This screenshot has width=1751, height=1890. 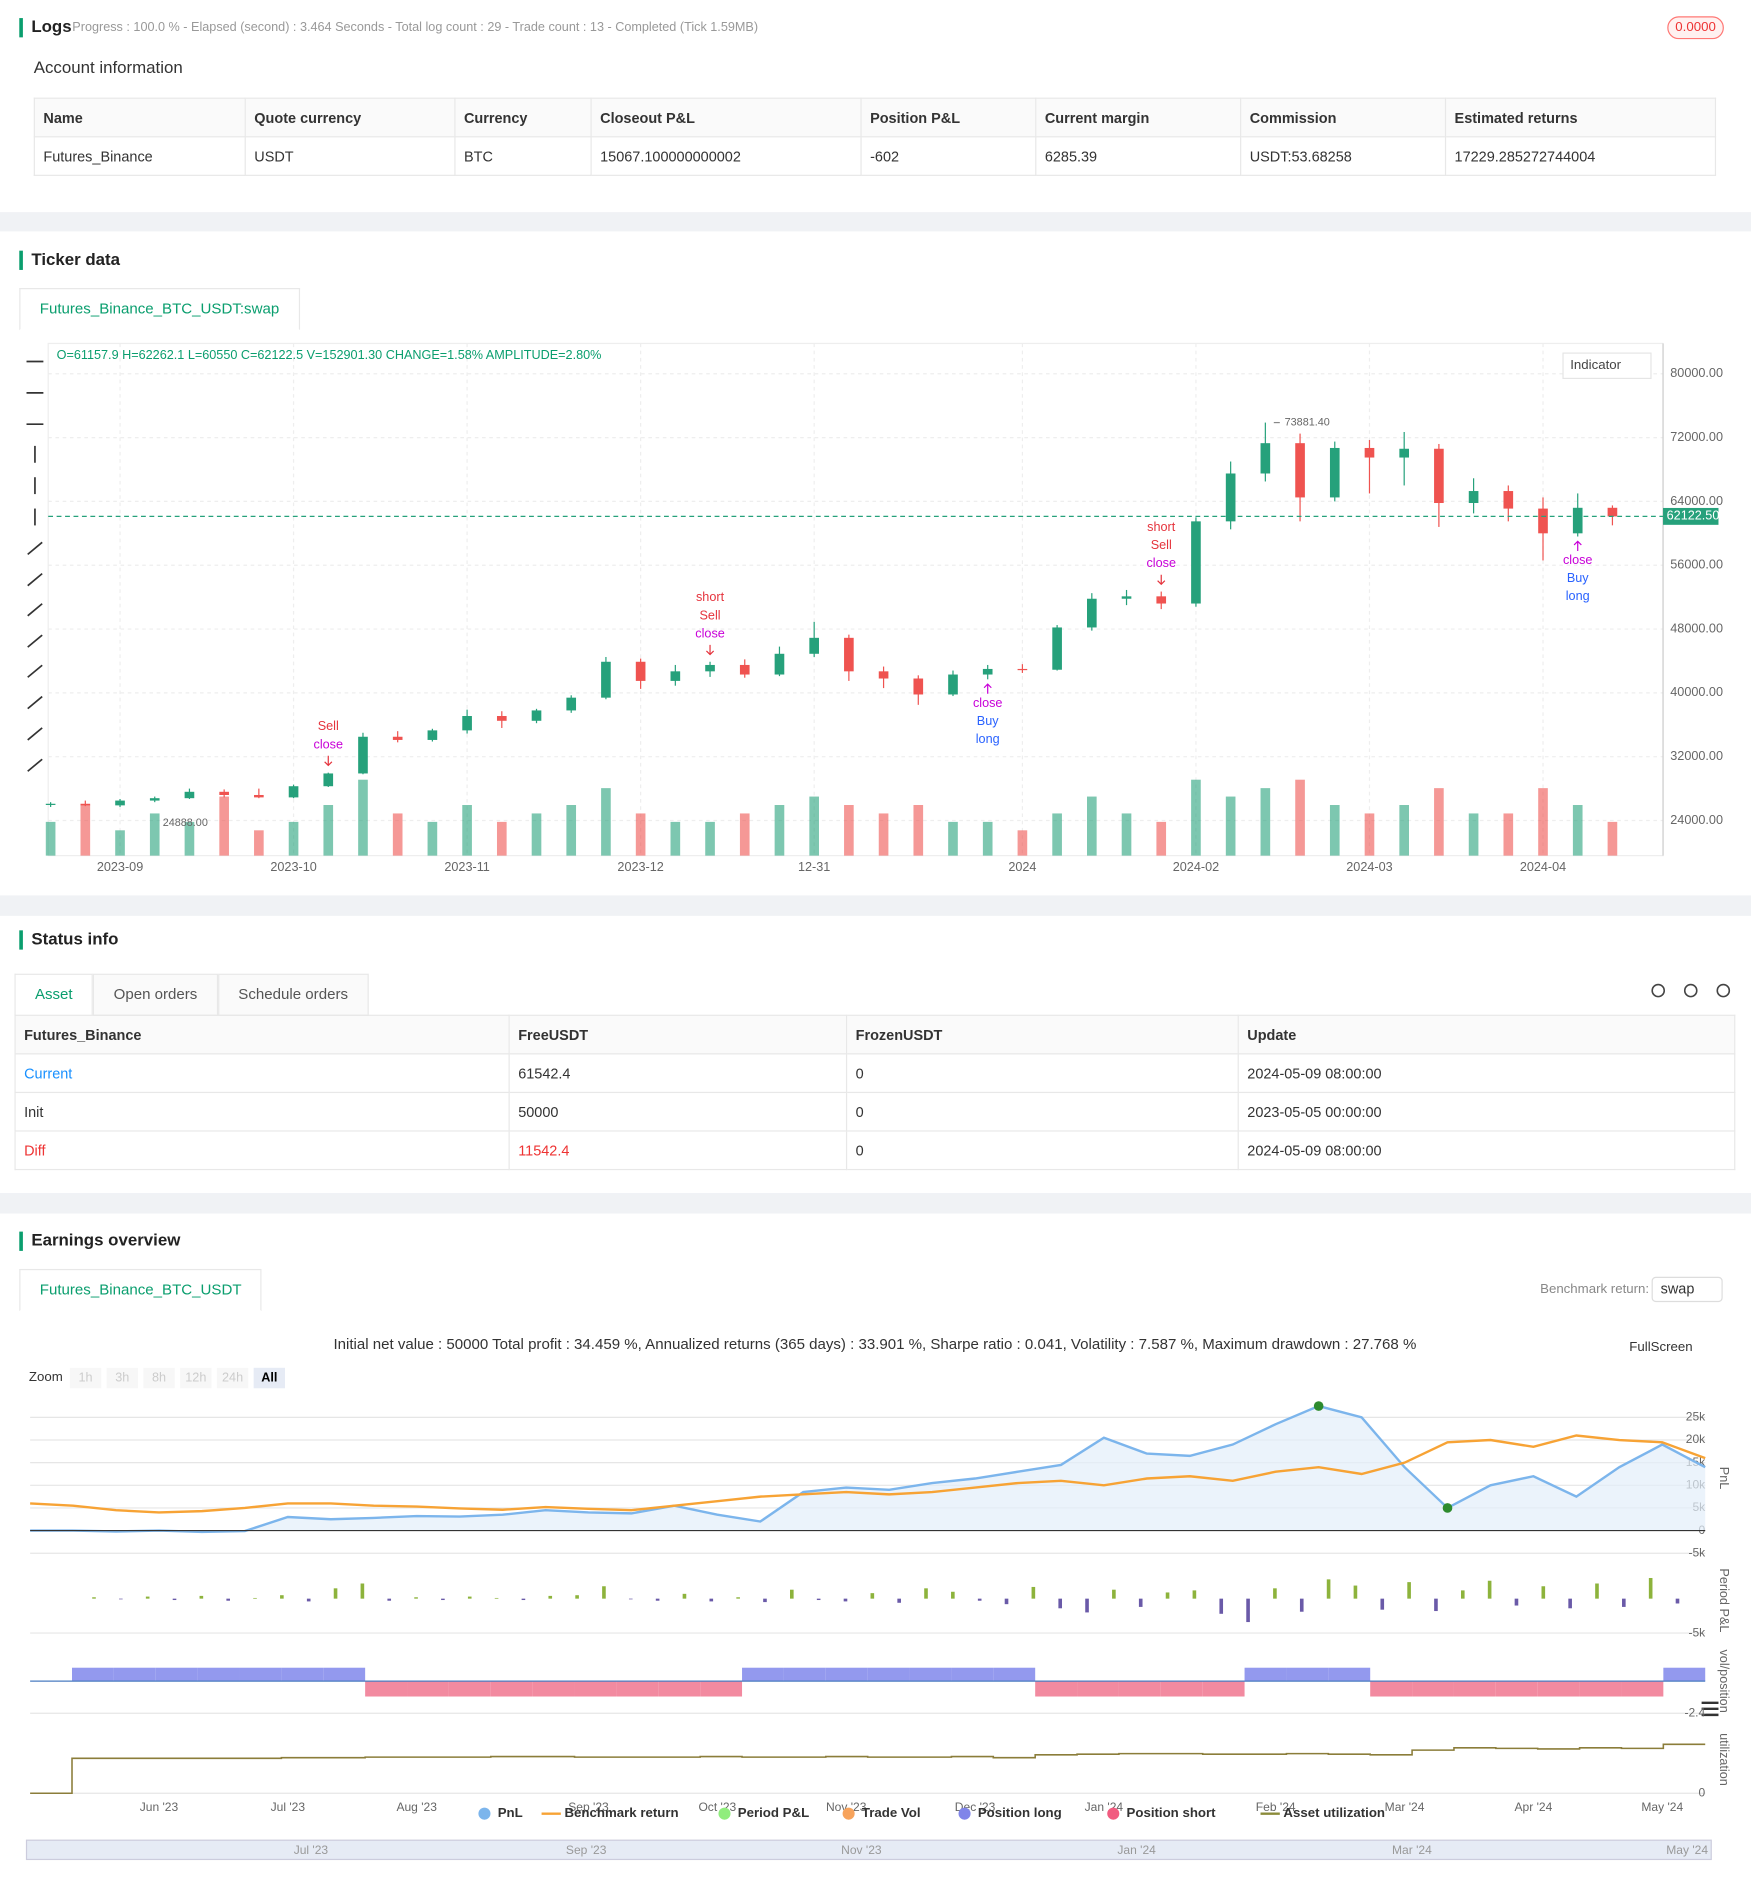 What do you see at coordinates (159, 309) in the screenshot?
I see `tab: Futures_Binance_BTC_USDT:swap` at bounding box center [159, 309].